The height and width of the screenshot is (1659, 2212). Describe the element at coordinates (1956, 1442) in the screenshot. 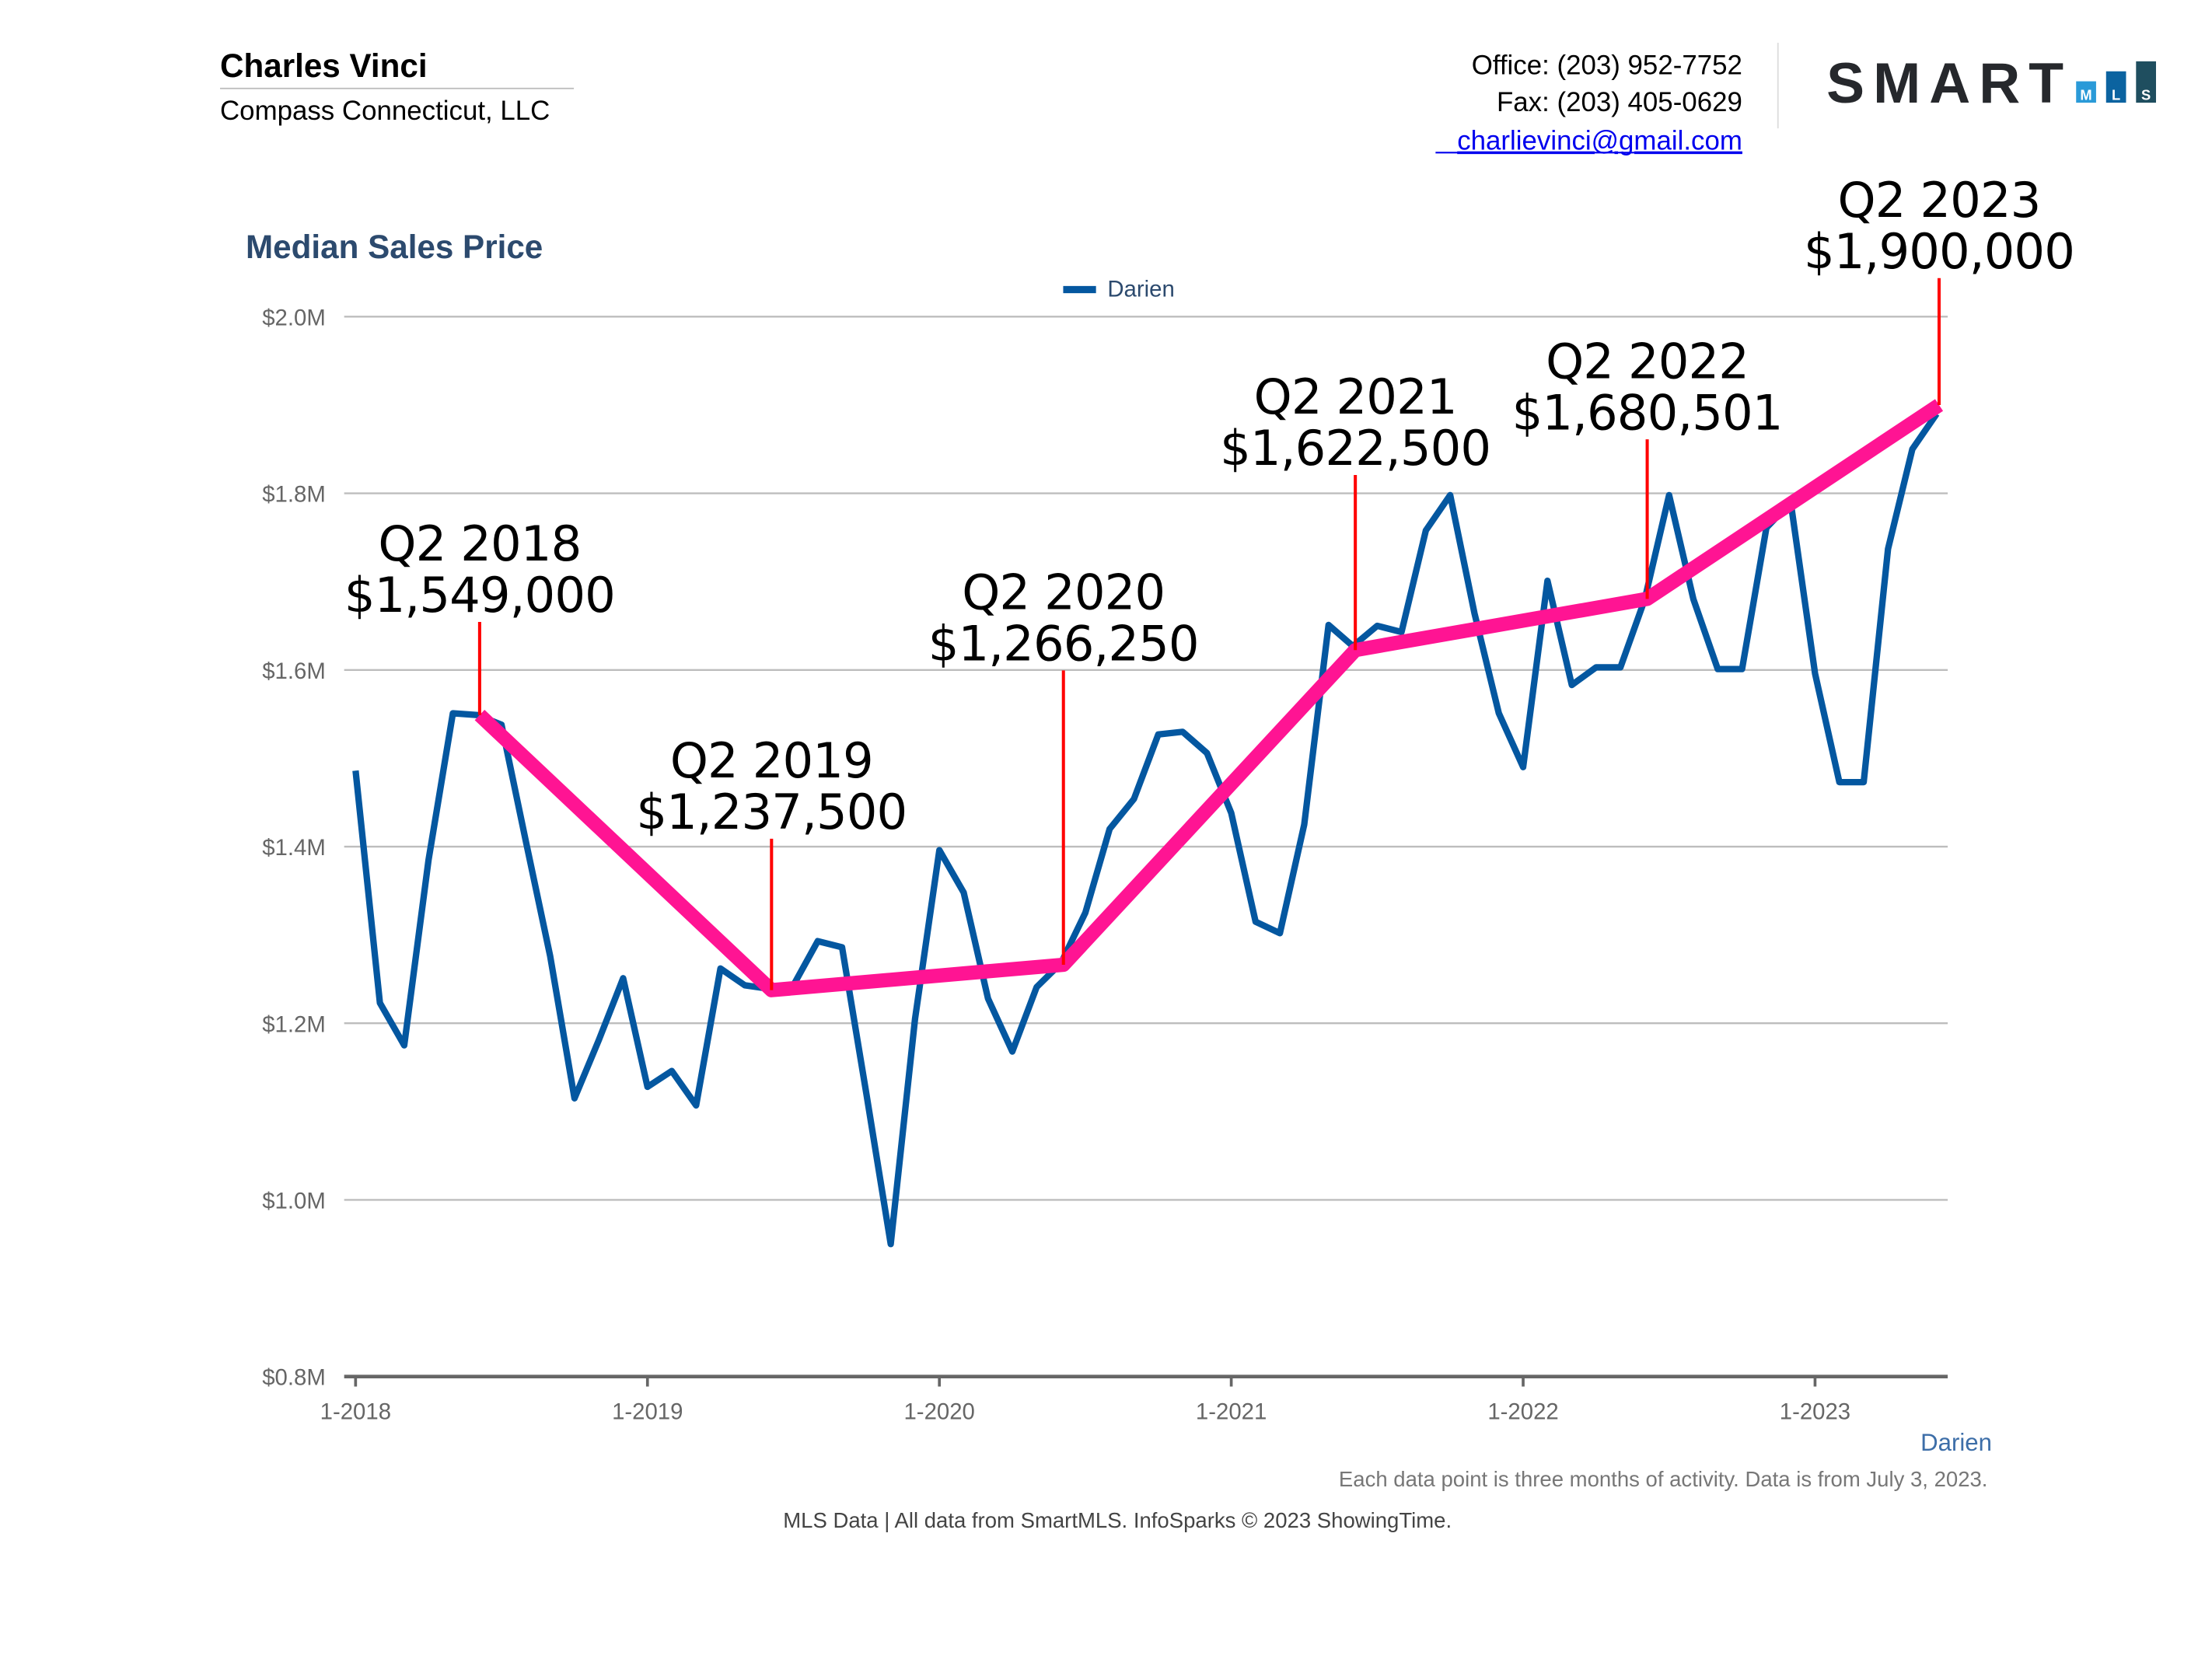

I see `x-axis-label: Darien` at that location.